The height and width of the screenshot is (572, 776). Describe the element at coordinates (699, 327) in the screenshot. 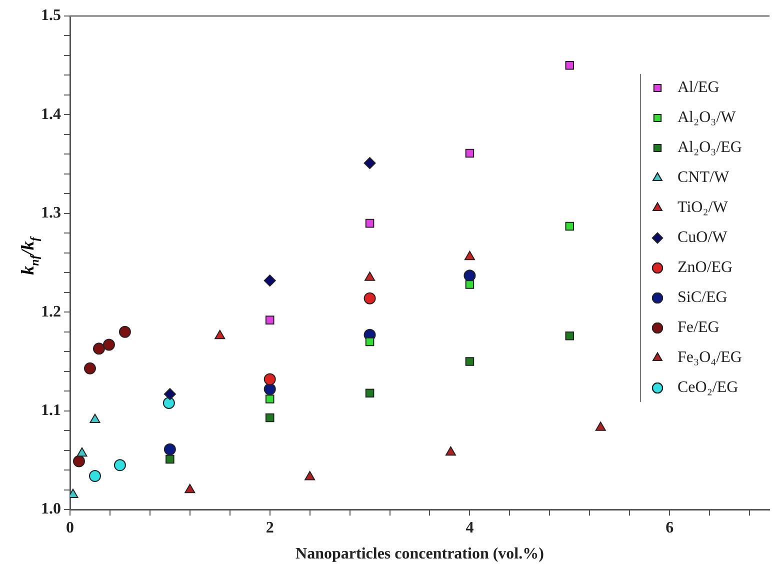

I see `legend-label: Fe/EG` at that location.